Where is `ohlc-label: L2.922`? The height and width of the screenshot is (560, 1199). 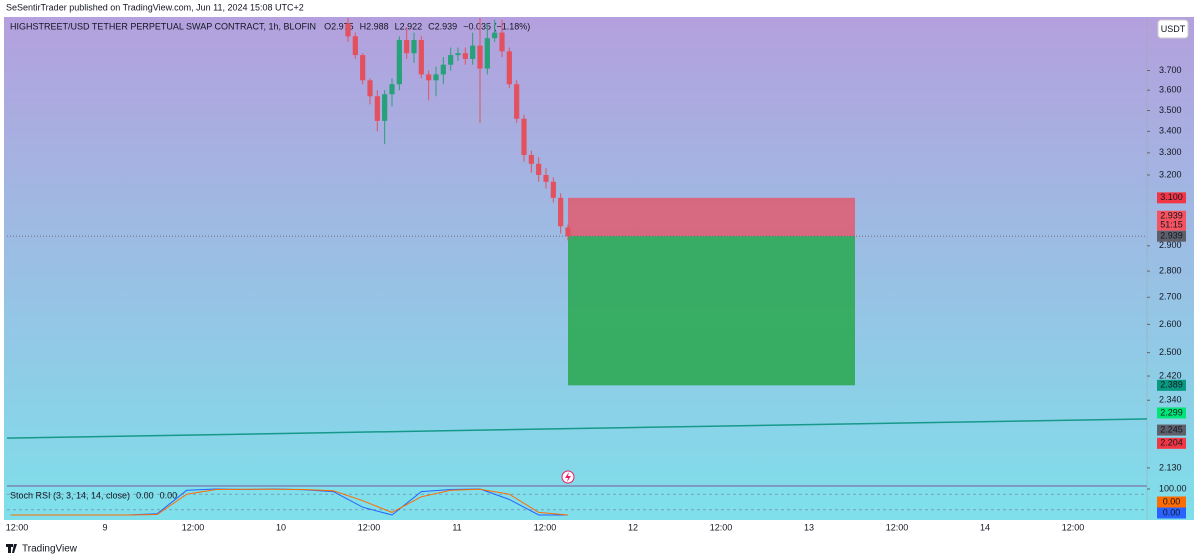
ohlc-label: L2.922 is located at coordinates (409, 26).